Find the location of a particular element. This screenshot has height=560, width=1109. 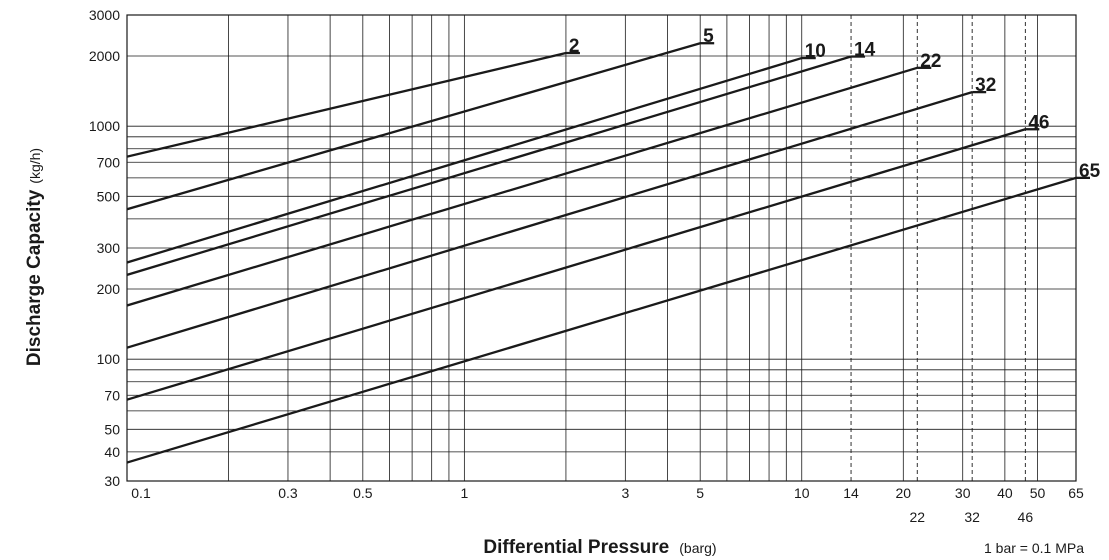

x-axis-title: Differential Pressure (barg) is located at coordinates (599, 547).